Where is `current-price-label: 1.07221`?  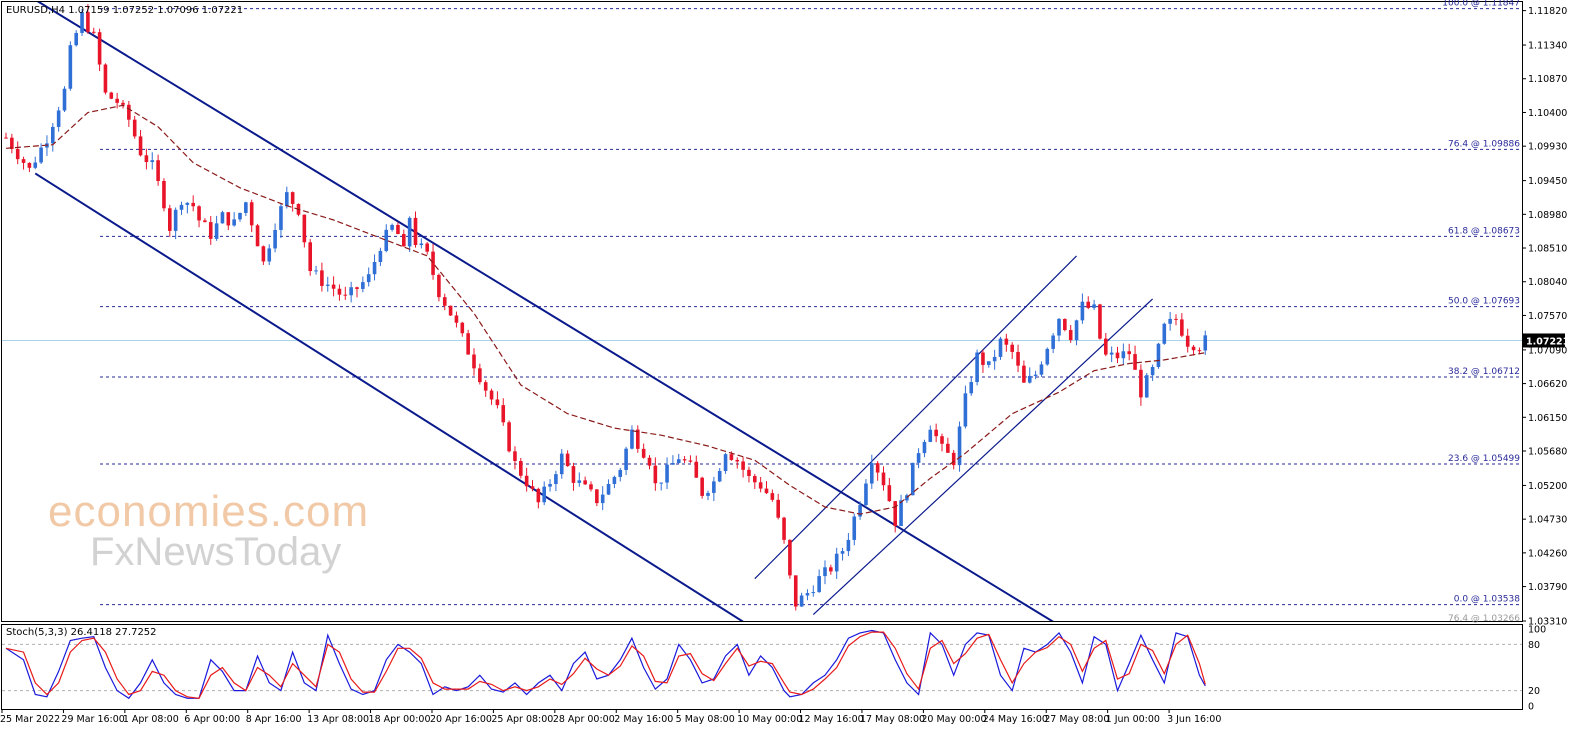 current-price-label: 1.07221 is located at coordinates (1547, 341).